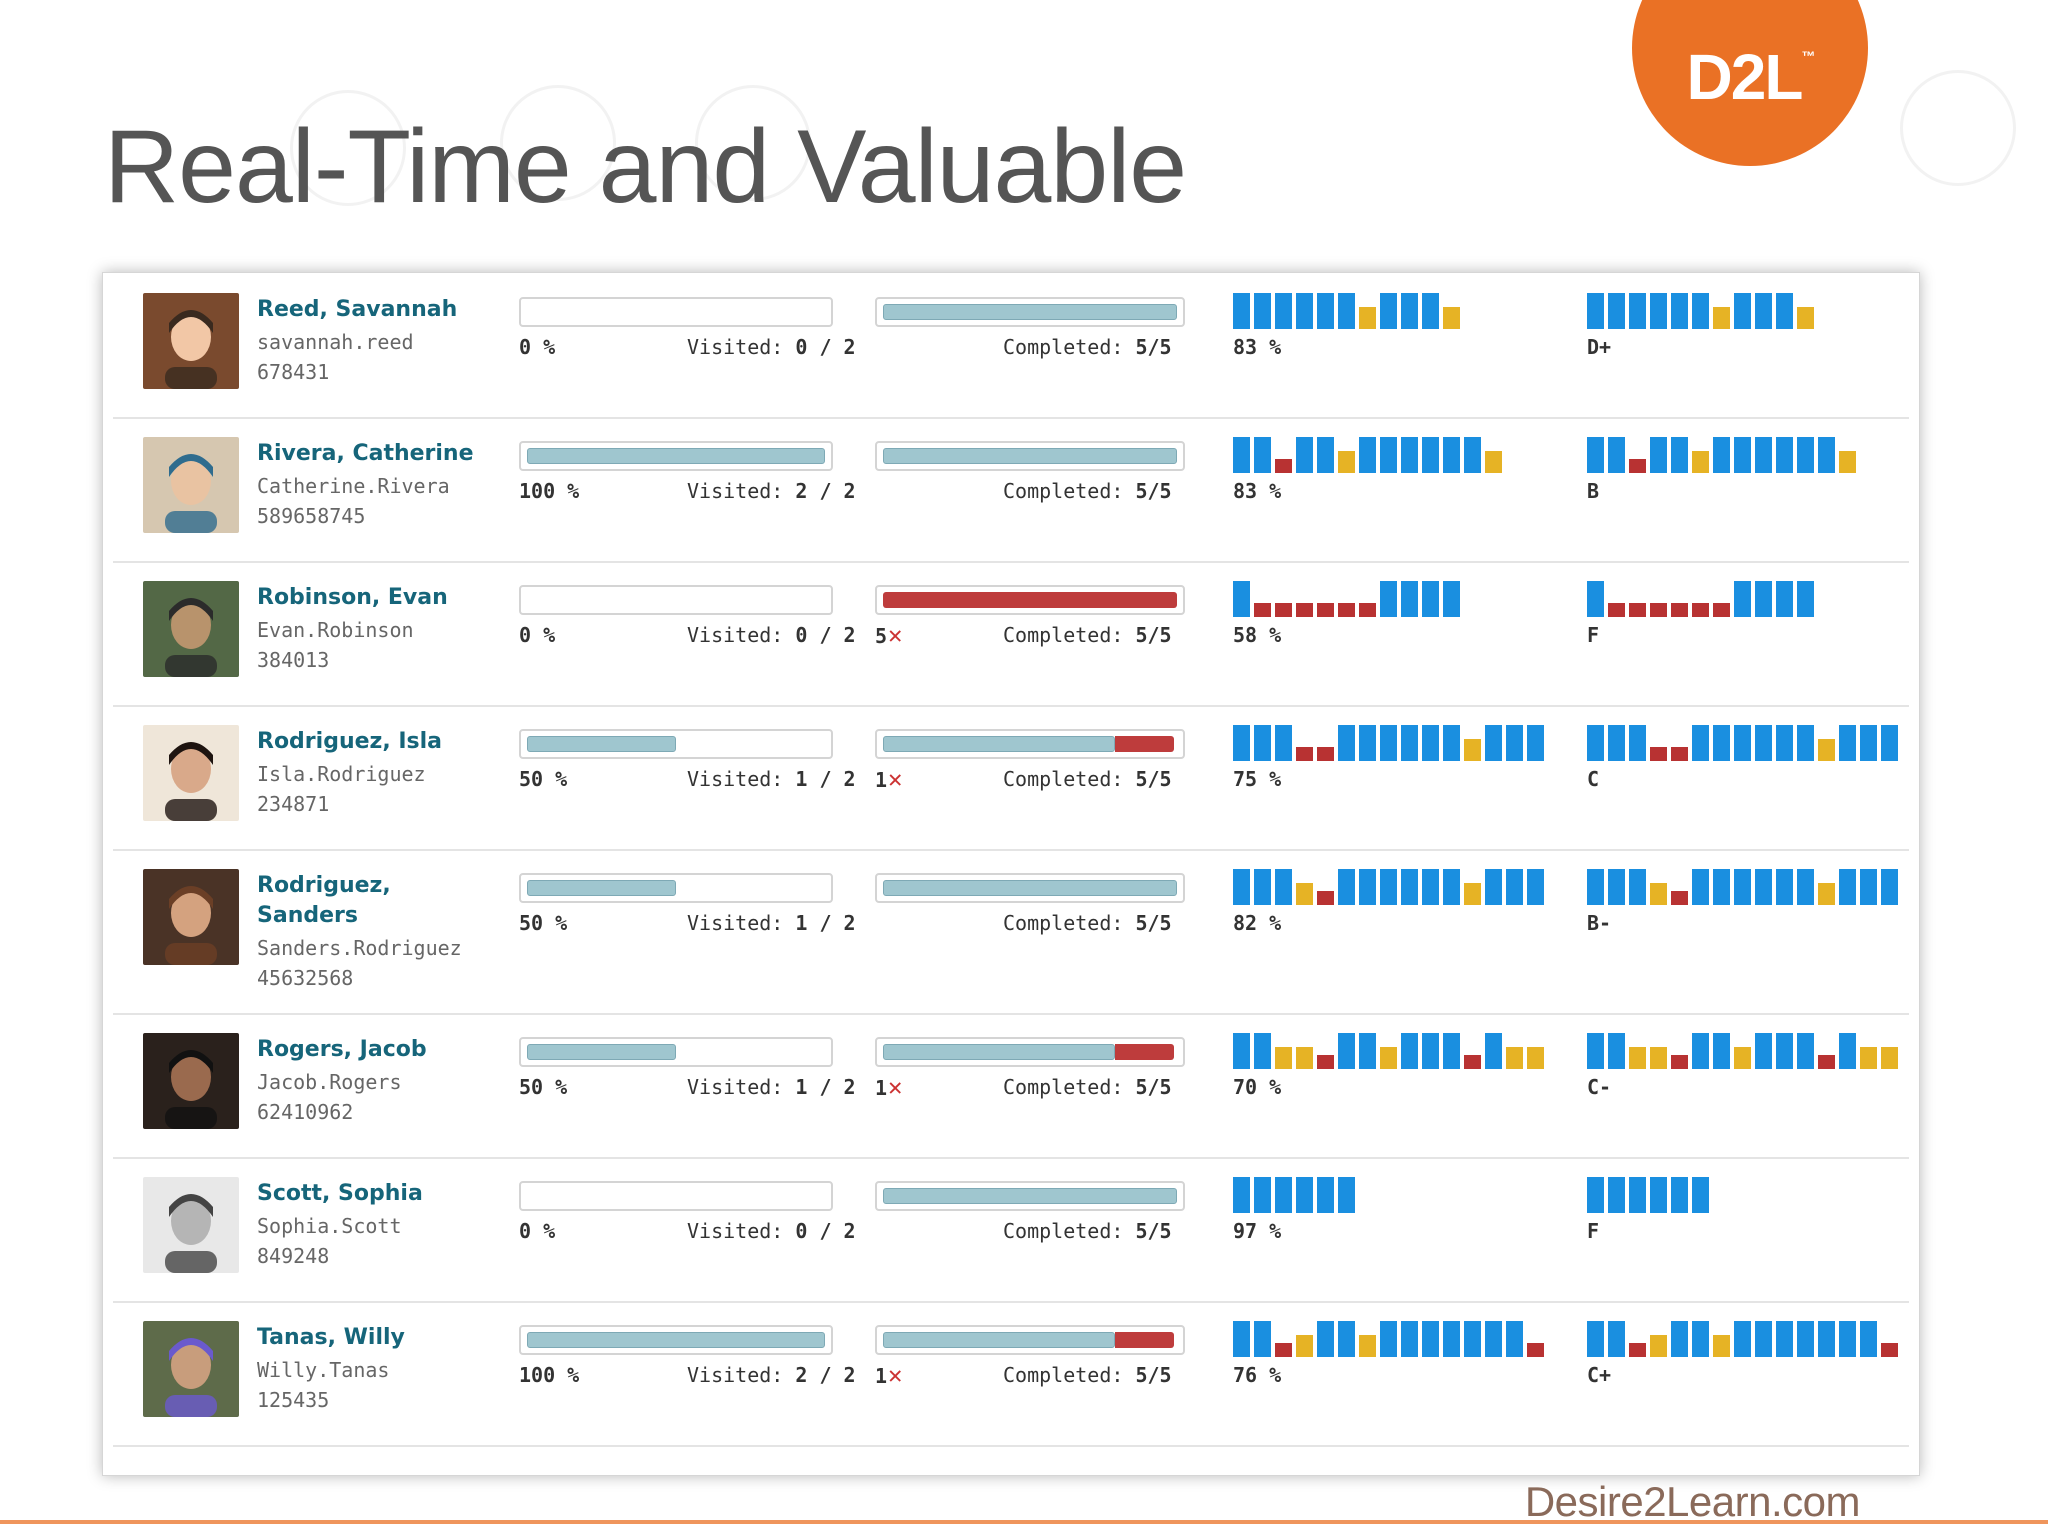 This screenshot has width=2048, height=1536. Describe the element at coordinates (357, 309) in the screenshot. I see `student-name-link: Reed, Savannah` at that location.